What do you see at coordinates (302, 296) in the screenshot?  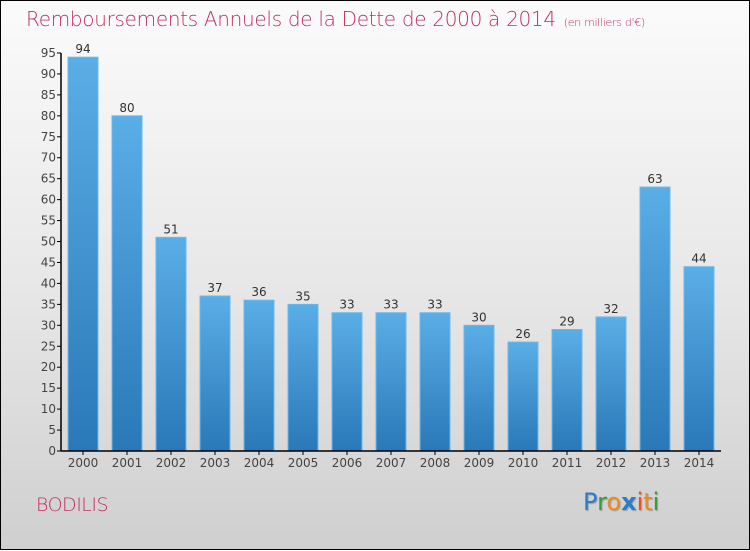 I see `bar-value-label: 35` at bounding box center [302, 296].